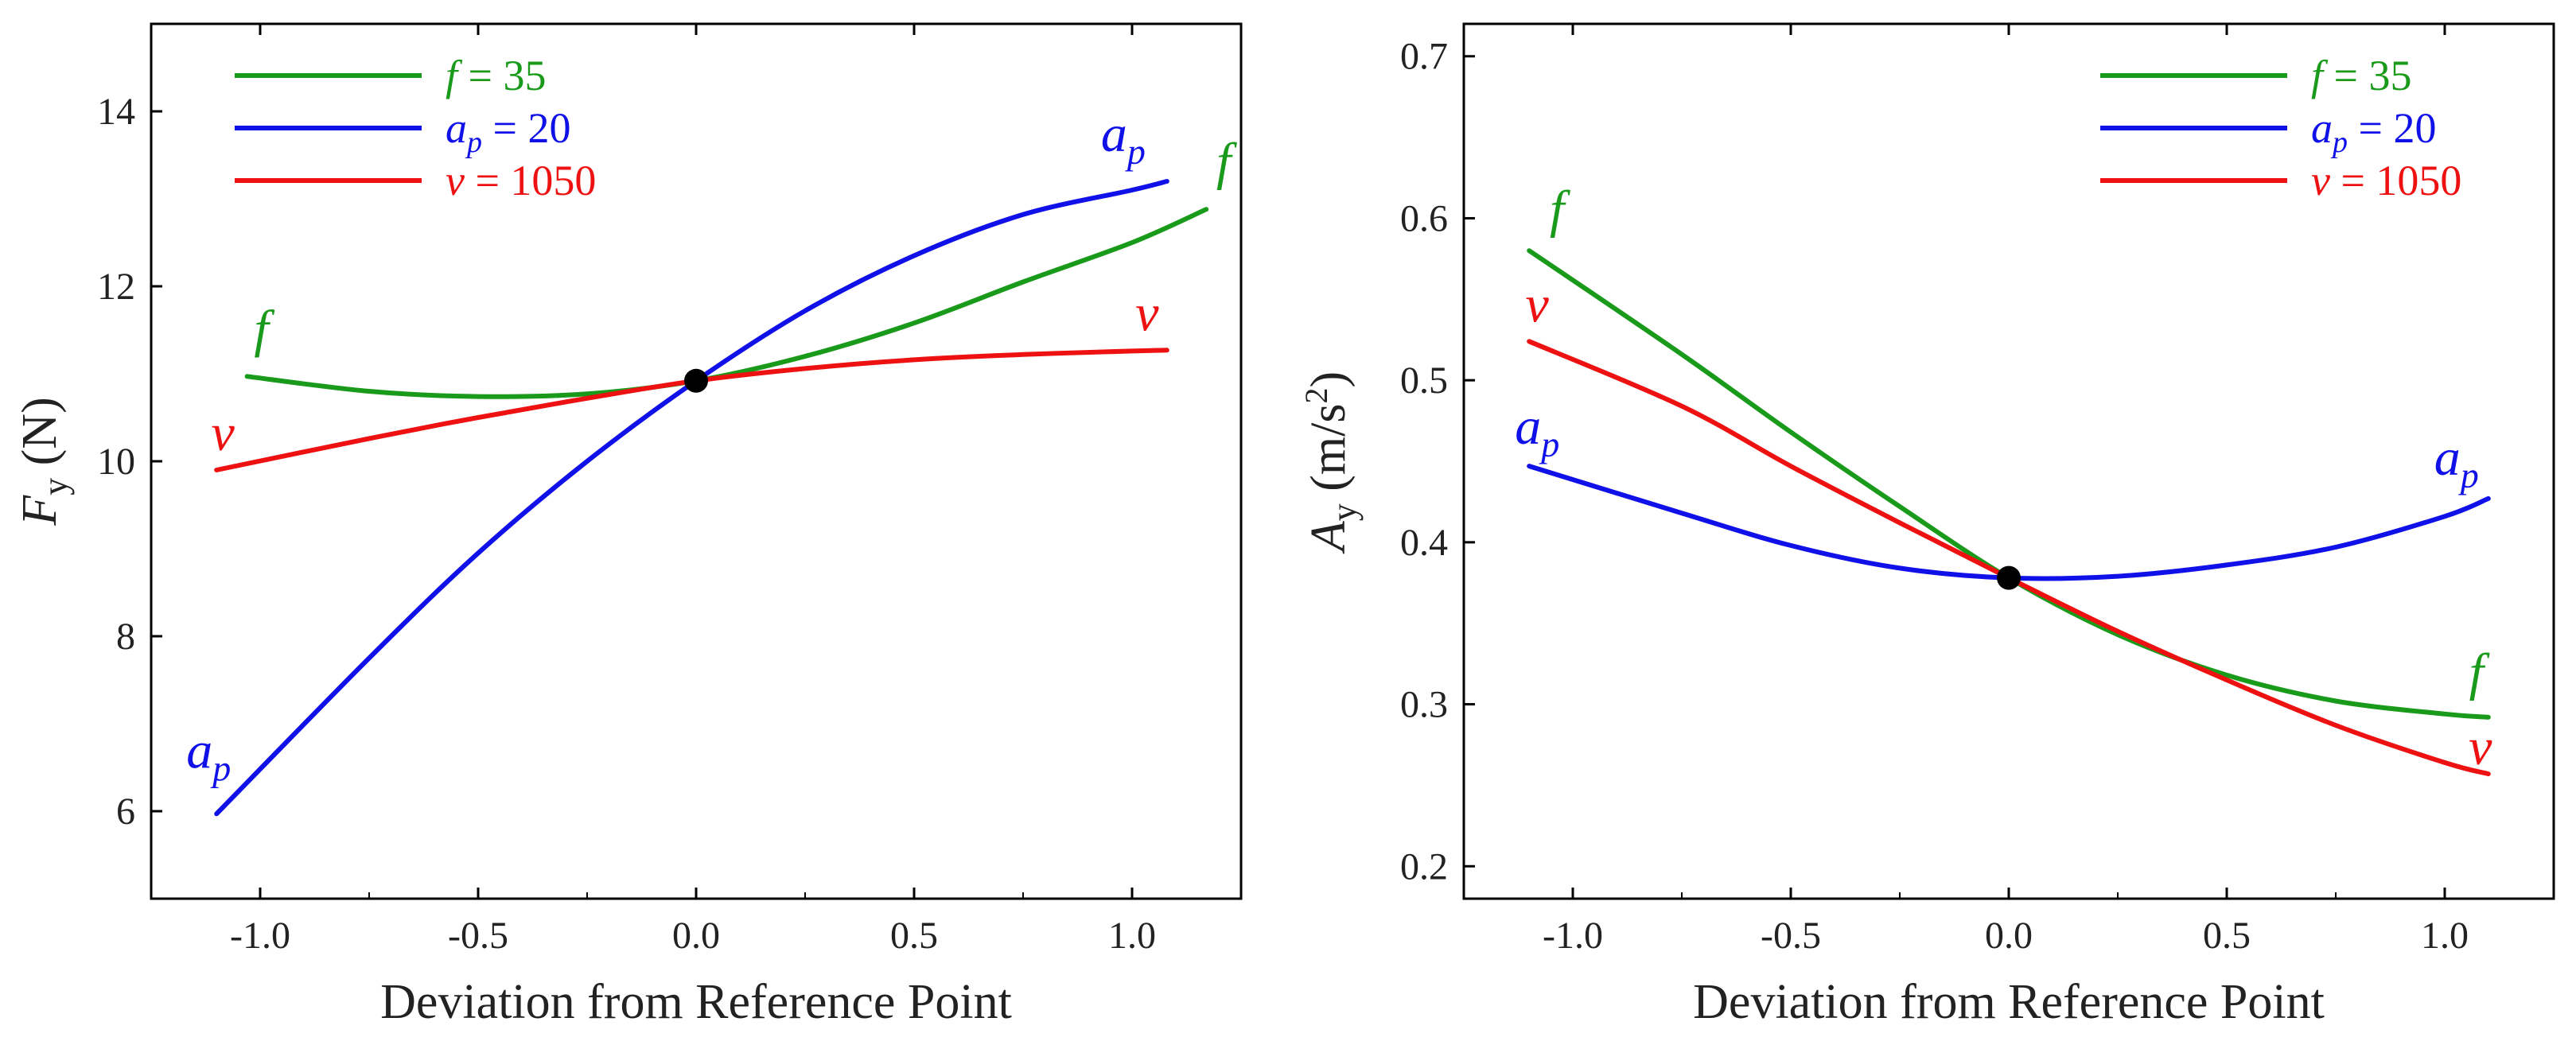 Image resolution: width=2576 pixels, height=1045 pixels. What do you see at coordinates (116, 112) in the screenshot?
I see `y-tick-label: 14` at bounding box center [116, 112].